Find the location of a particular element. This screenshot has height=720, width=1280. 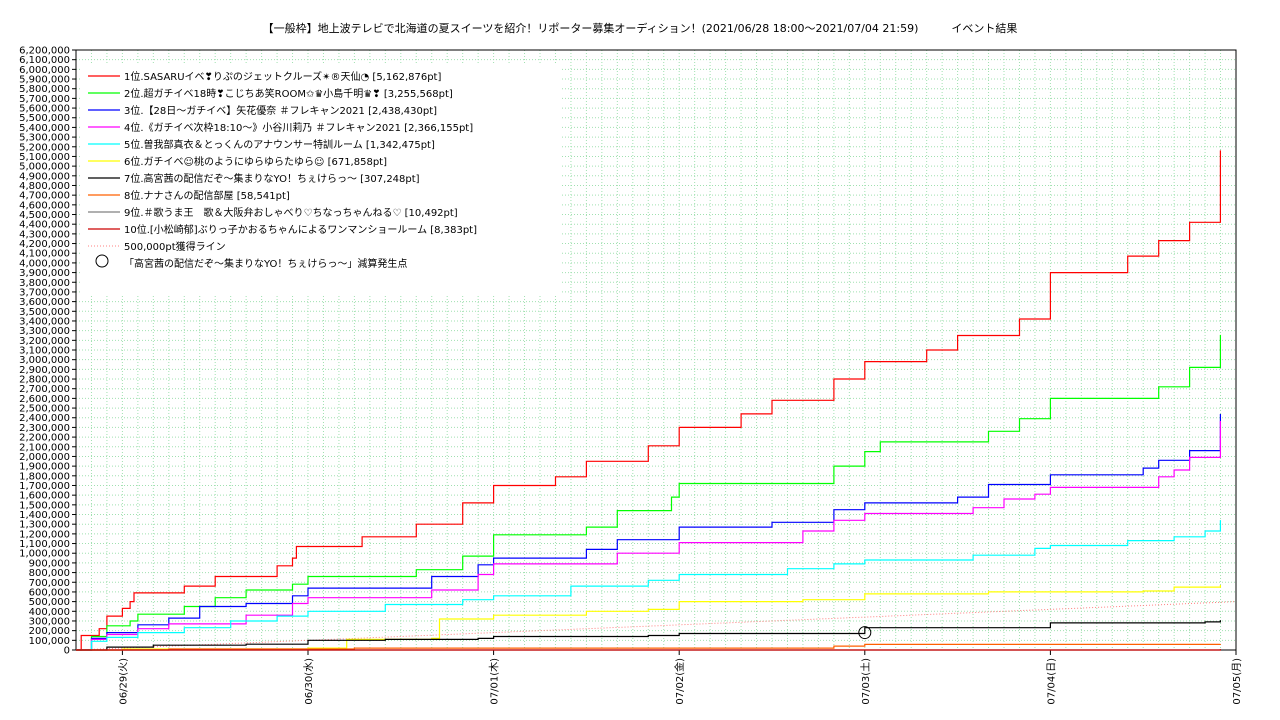

x-tick-label: 07/04(日) is located at coordinates (1051, 681).